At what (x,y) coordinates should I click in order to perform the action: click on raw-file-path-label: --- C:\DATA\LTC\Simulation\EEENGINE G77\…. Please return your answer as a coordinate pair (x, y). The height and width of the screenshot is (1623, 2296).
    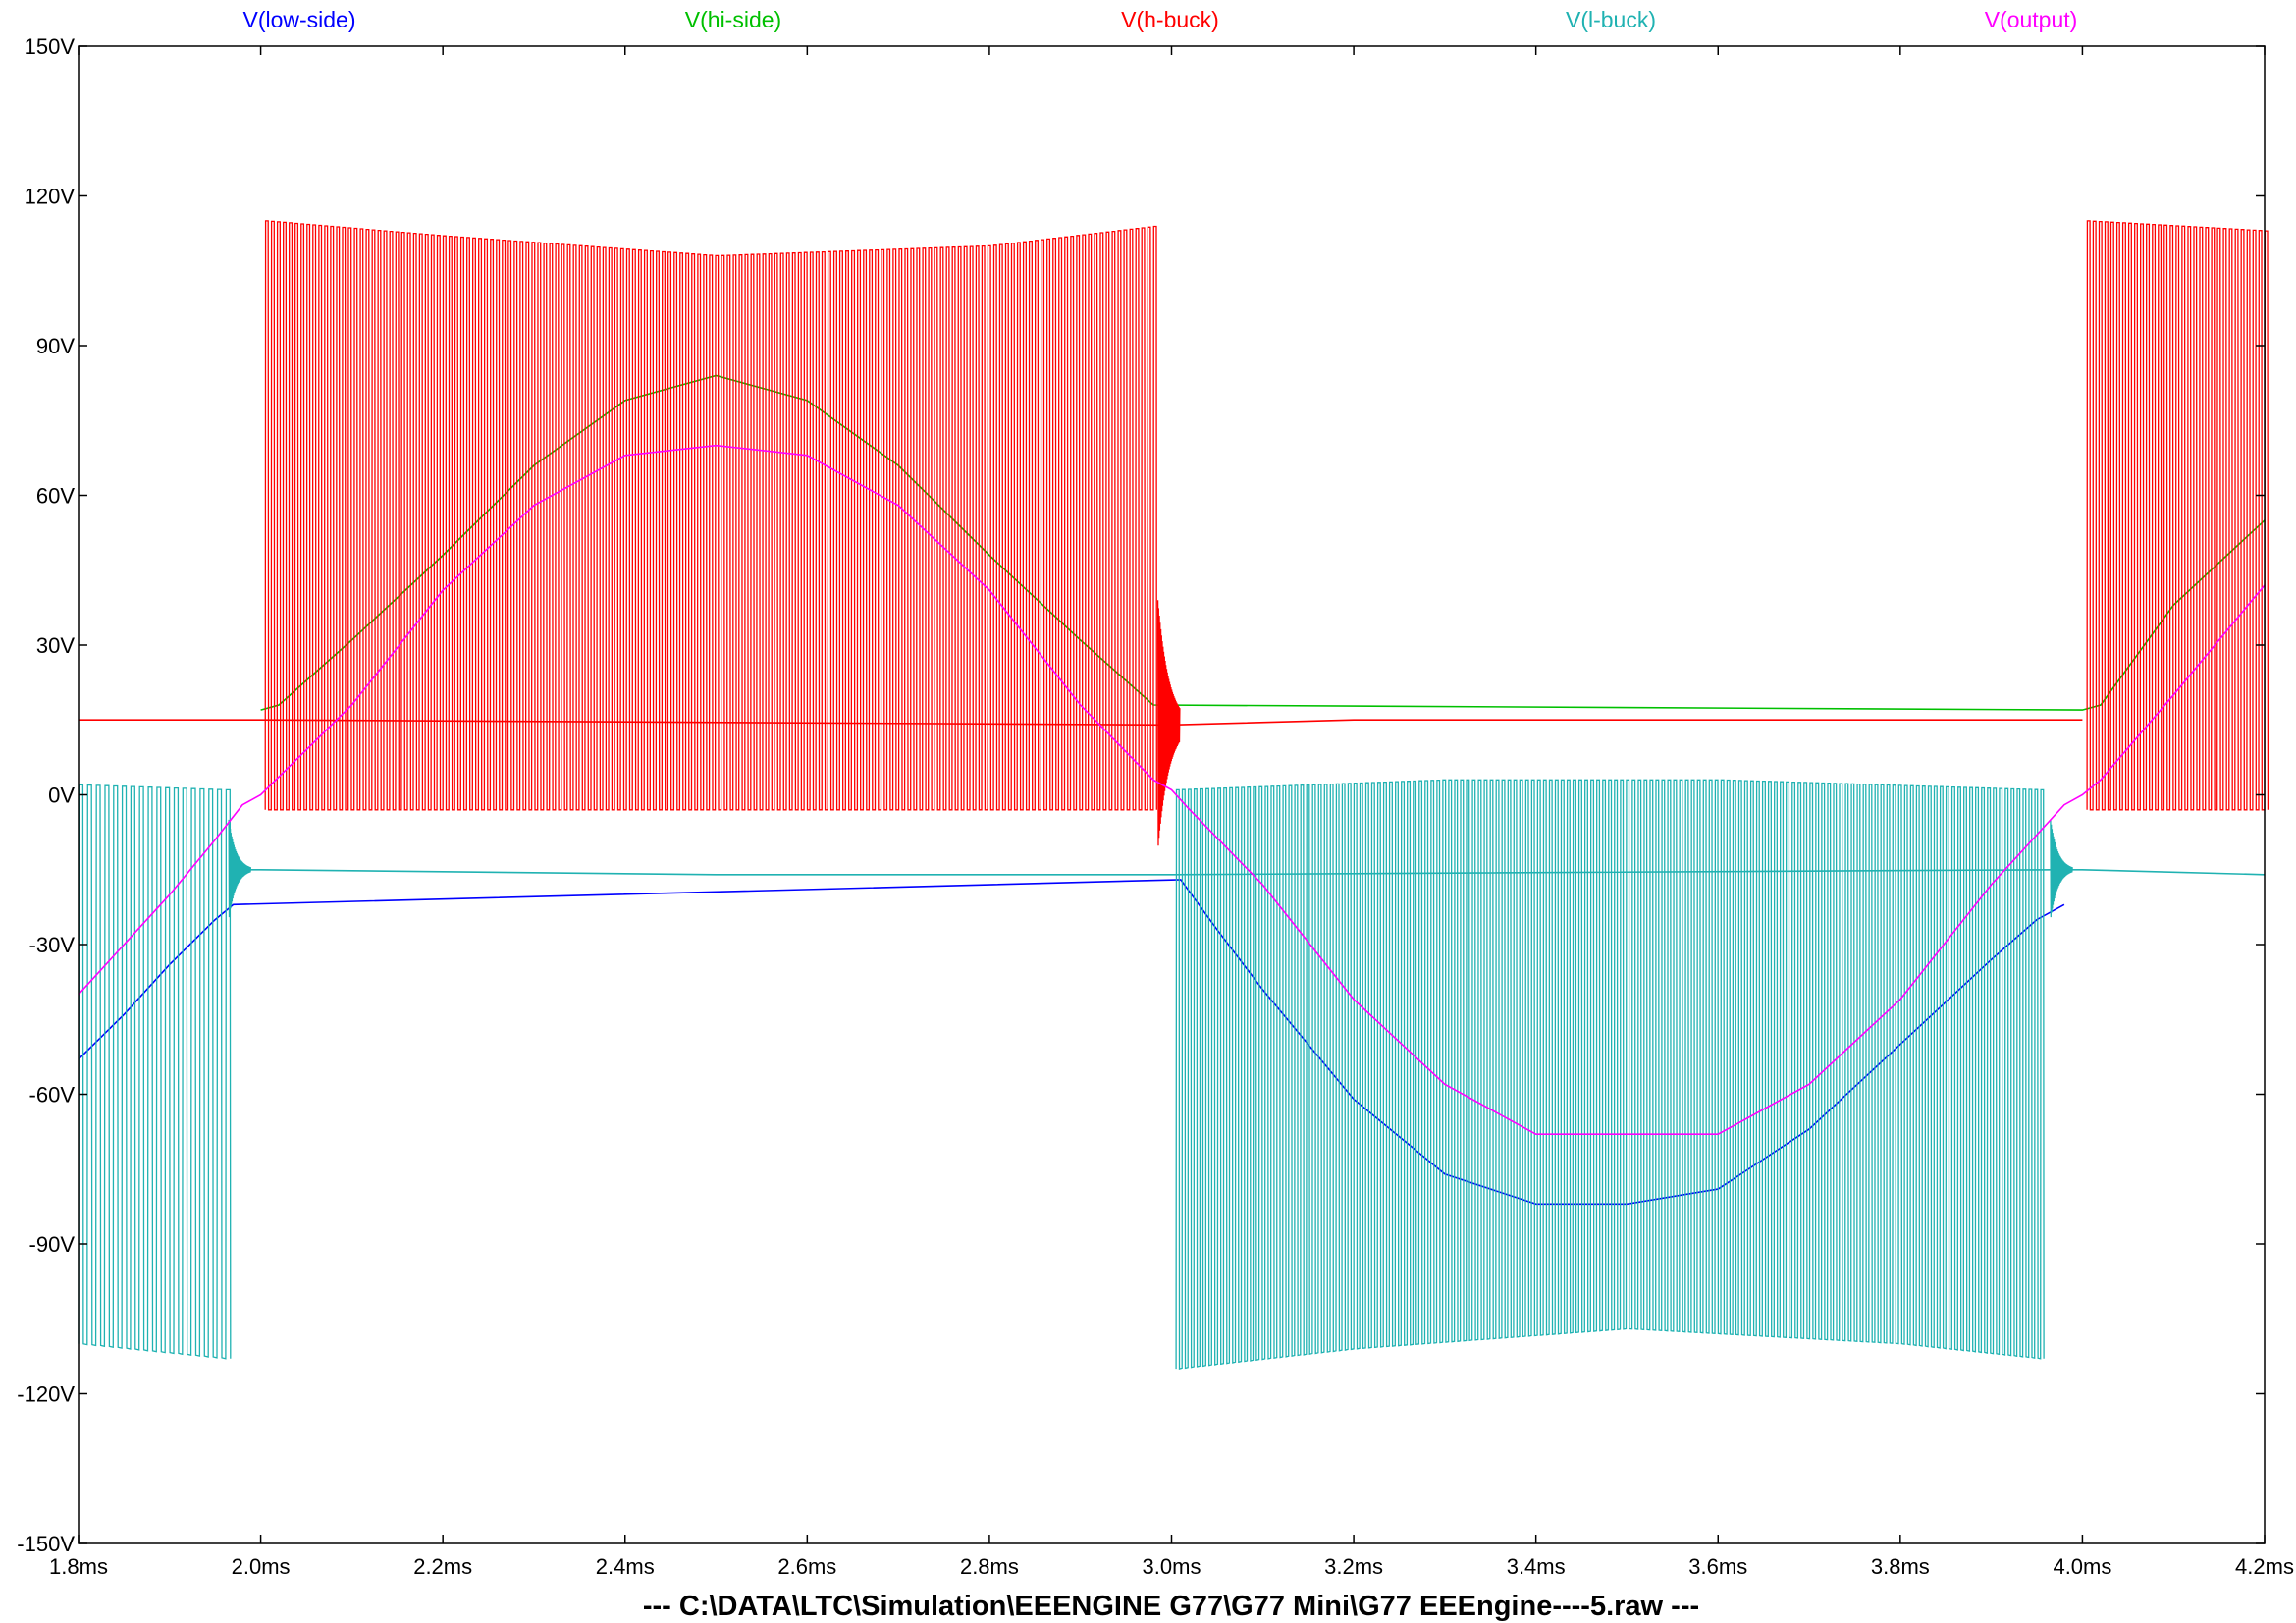
    Looking at the image, I should click on (1171, 1606).